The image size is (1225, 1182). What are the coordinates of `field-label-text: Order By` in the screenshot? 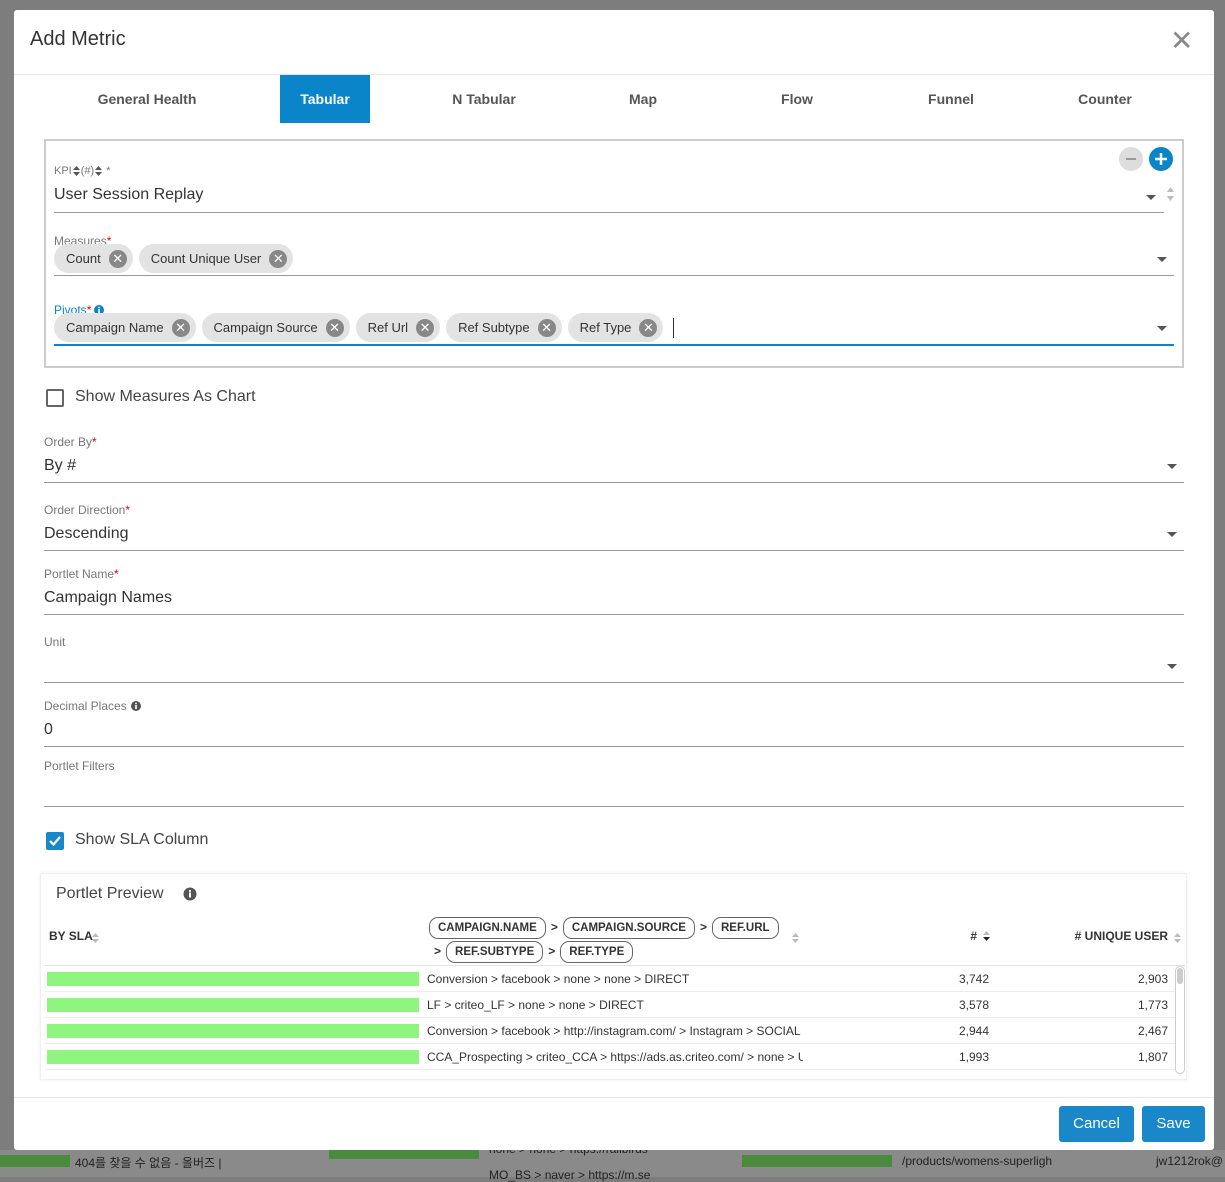 It's located at (68, 442).